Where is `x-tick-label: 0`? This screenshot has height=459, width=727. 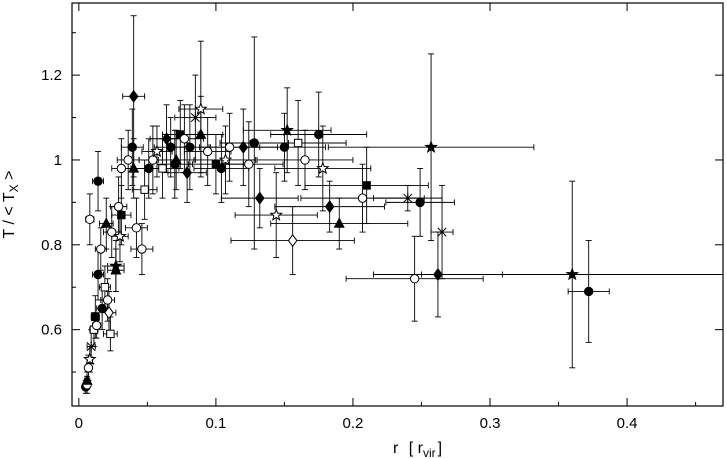 x-tick-label: 0 is located at coordinates (79, 423).